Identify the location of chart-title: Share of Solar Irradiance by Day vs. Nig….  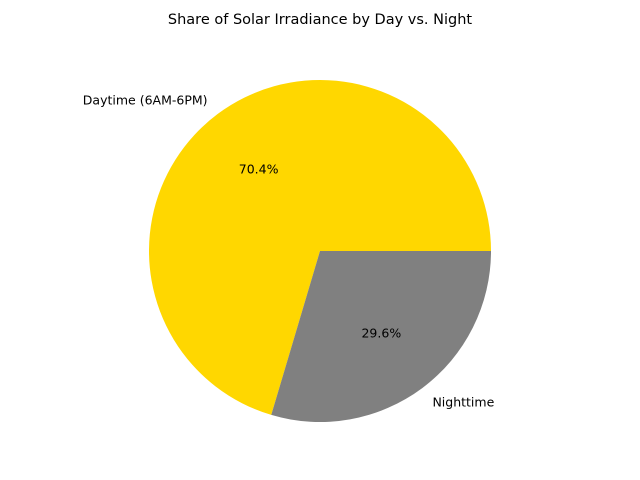
(320, 20).